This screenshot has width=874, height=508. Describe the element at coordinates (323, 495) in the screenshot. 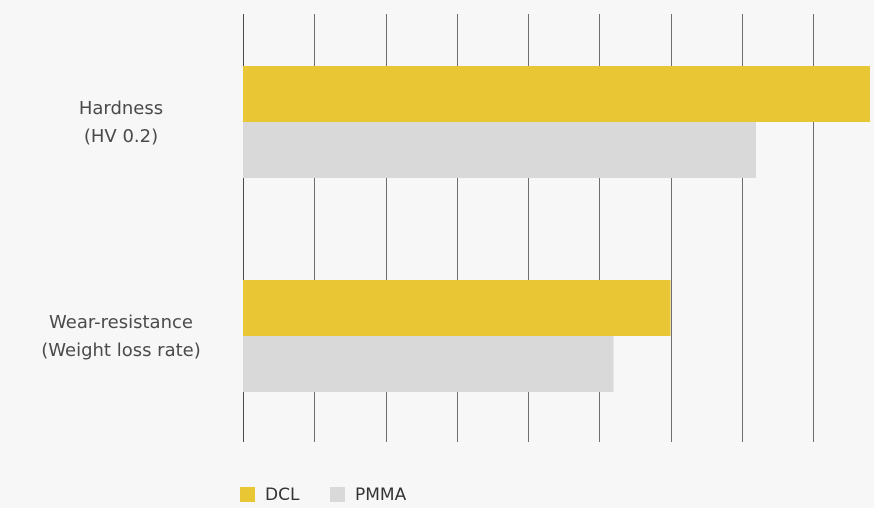

I see `legend: DCL PMMA` at that location.